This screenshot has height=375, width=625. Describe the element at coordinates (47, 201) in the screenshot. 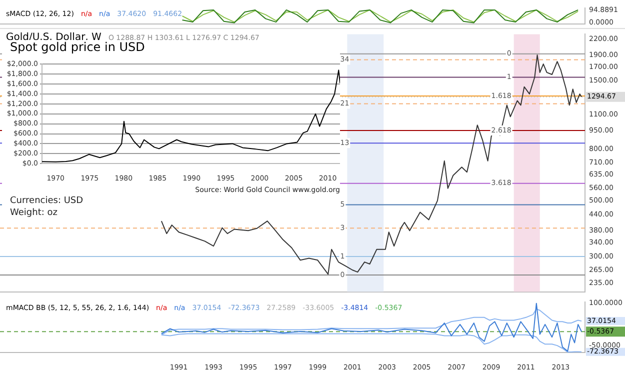

I see `annotation: Currencies: USD` at that location.